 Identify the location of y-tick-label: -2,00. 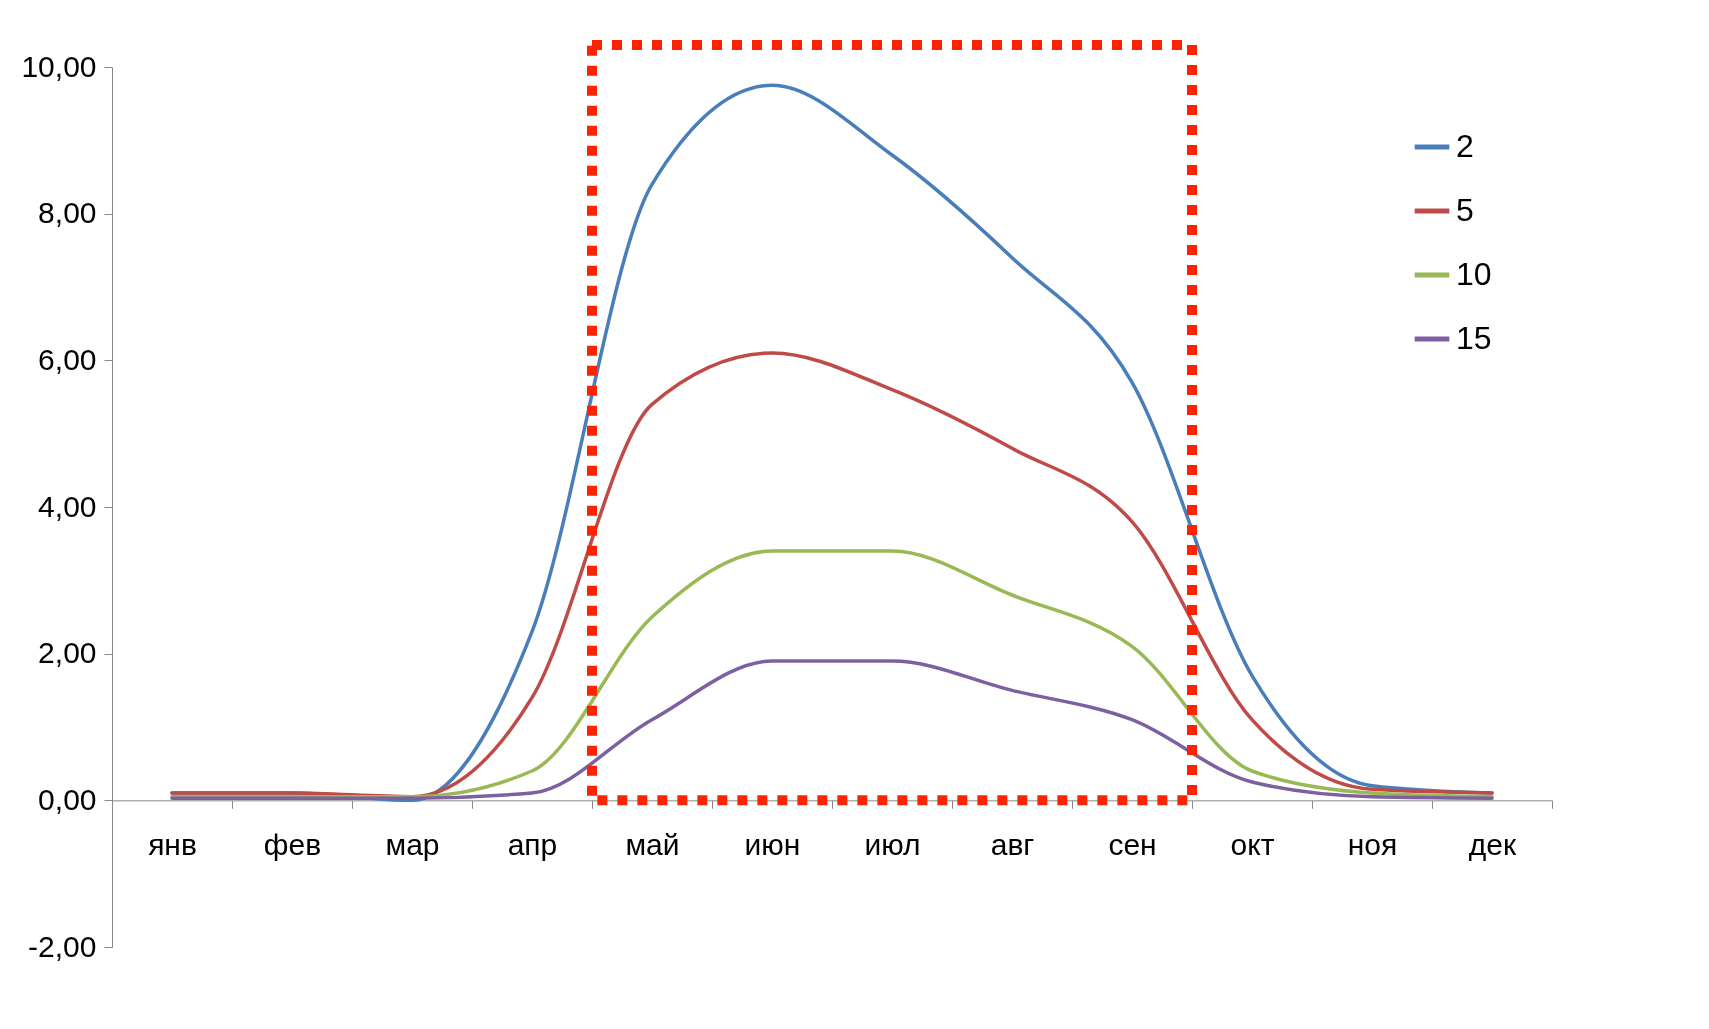
(62, 946).